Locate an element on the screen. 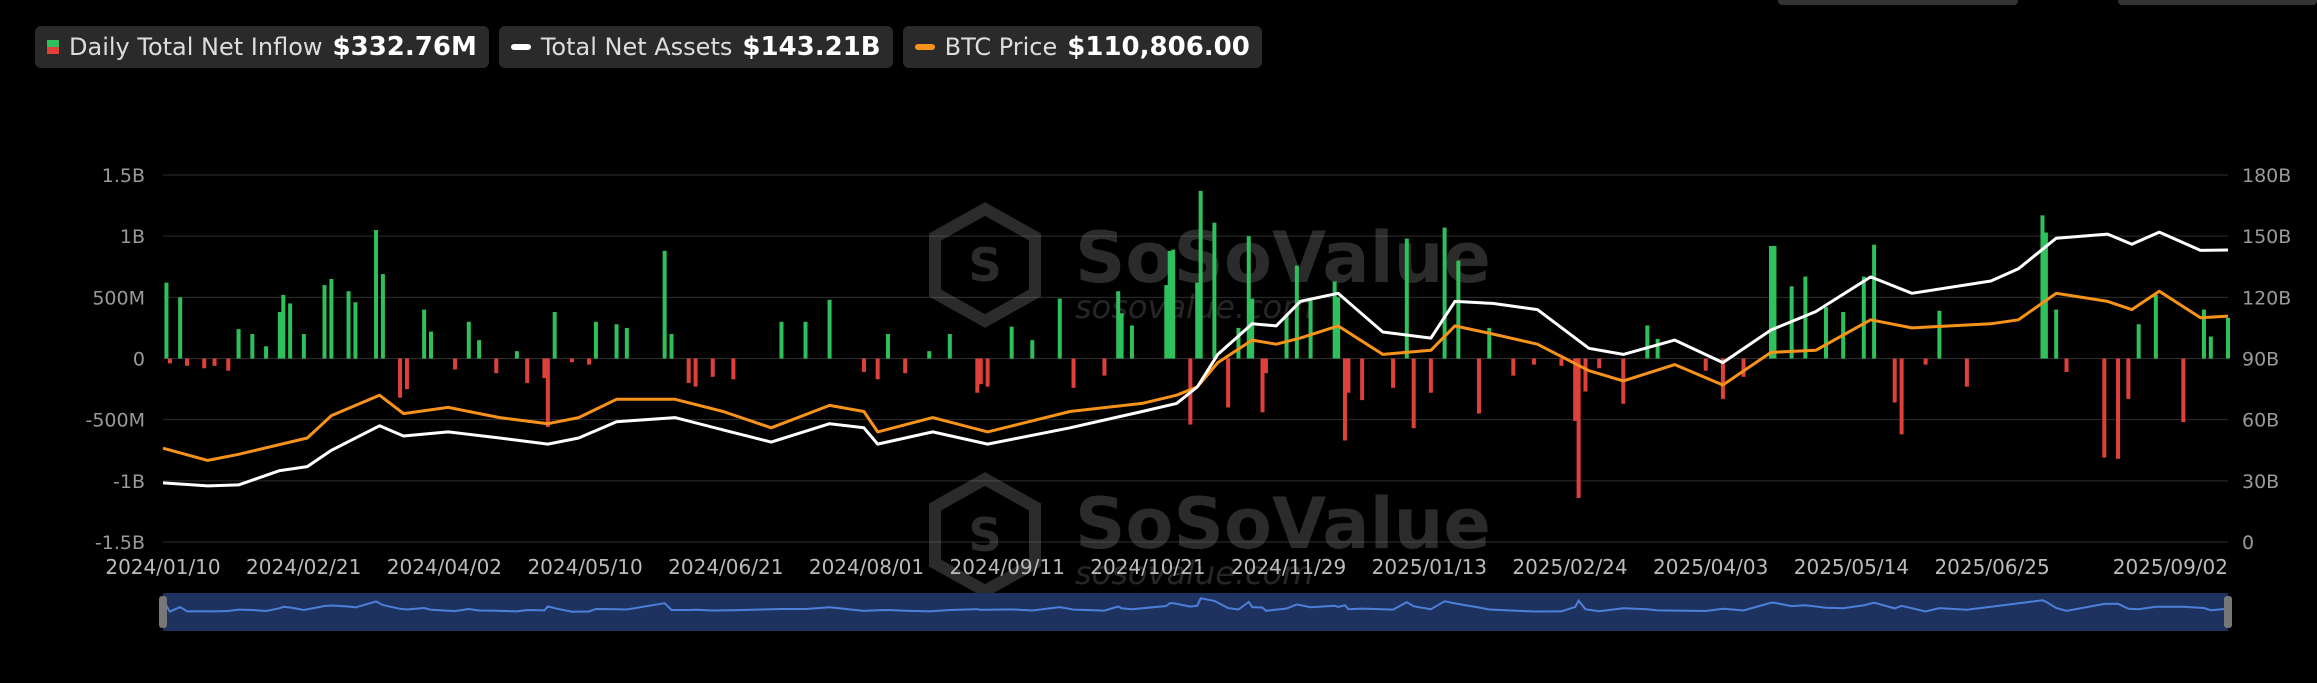 The height and width of the screenshot is (683, 2317). x-tick-label: 2025/06/25 is located at coordinates (1991, 567).